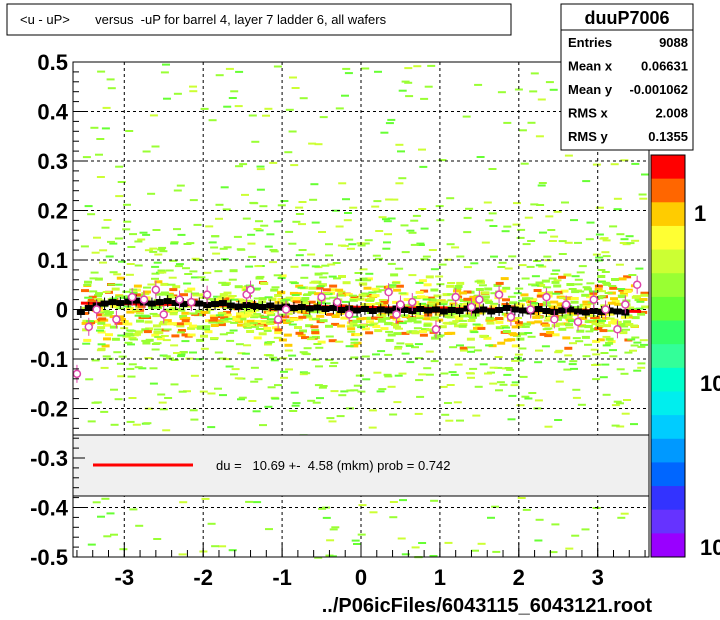 The image size is (720, 620). What do you see at coordinates (668, 167) in the screenshot?
I see `palette-swatch` at bounding box center [668, 167].